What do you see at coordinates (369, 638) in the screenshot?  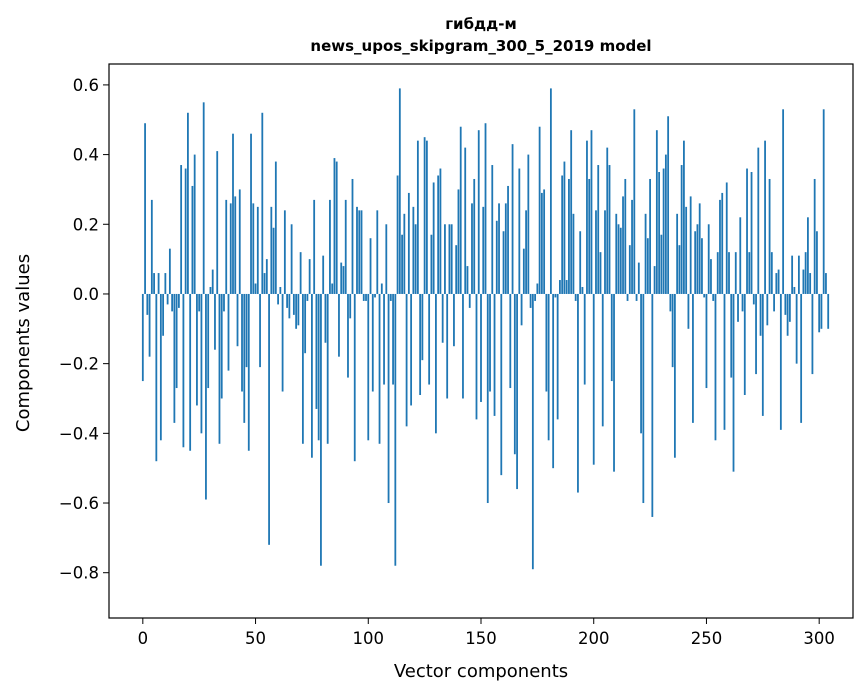 I see `x-tick-label: 100` at bounding box center [369, 638].